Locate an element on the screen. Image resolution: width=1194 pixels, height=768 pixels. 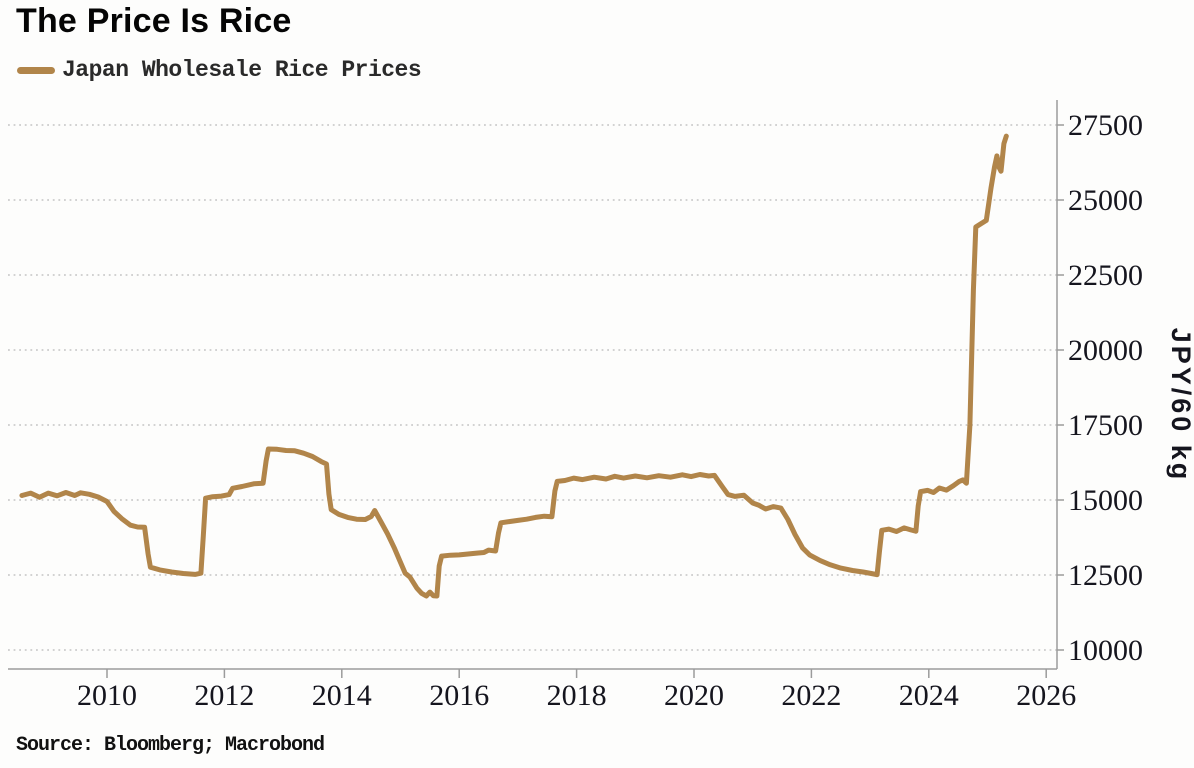
x-tick-label-2014: 2014 is located at coordinates (342, 695).